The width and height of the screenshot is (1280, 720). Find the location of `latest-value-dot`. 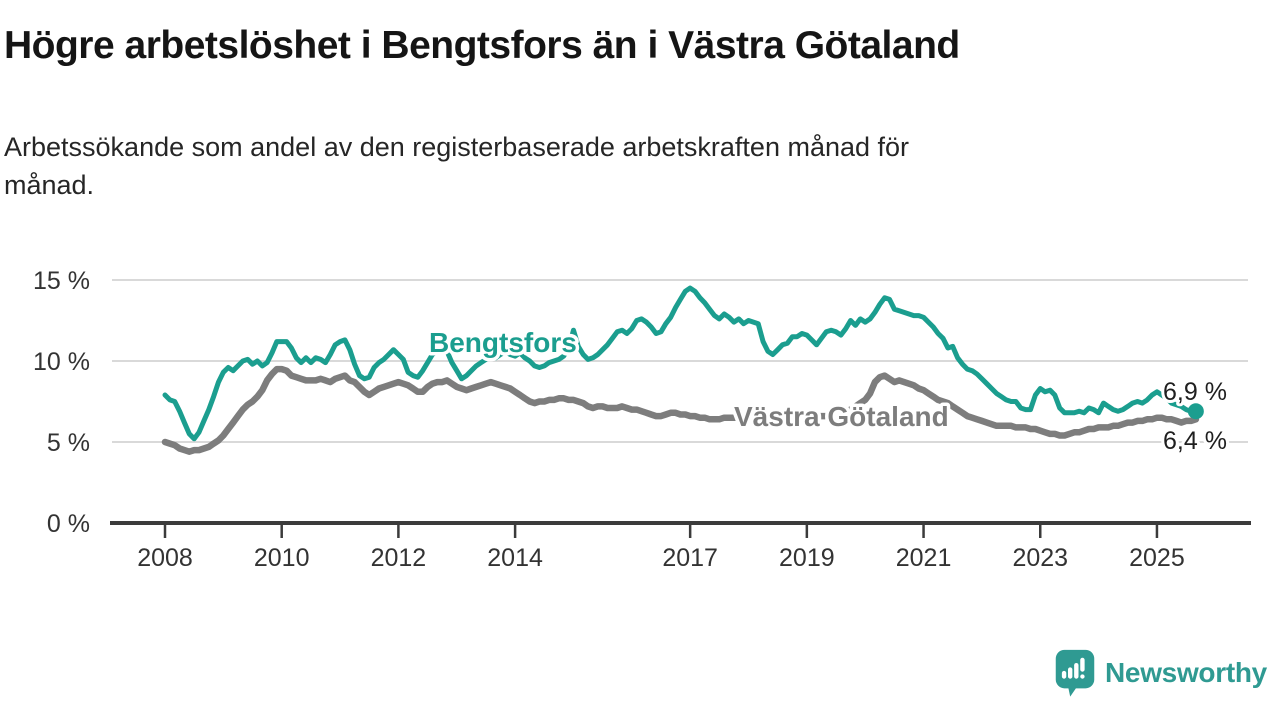

latest-value-dot is located at coordinates (1195, 411).